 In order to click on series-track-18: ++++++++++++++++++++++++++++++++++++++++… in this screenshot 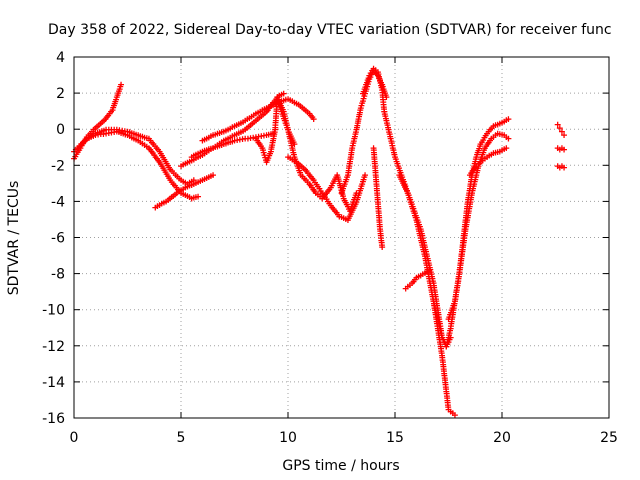, I will do `click(478, 226)`.